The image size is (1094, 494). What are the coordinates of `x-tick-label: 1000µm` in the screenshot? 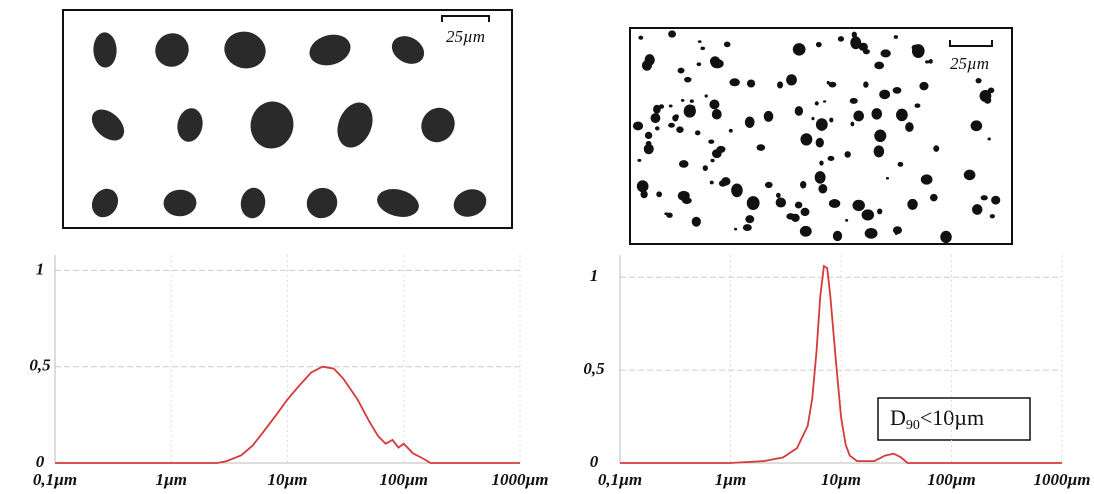 It's located at (519, 479).